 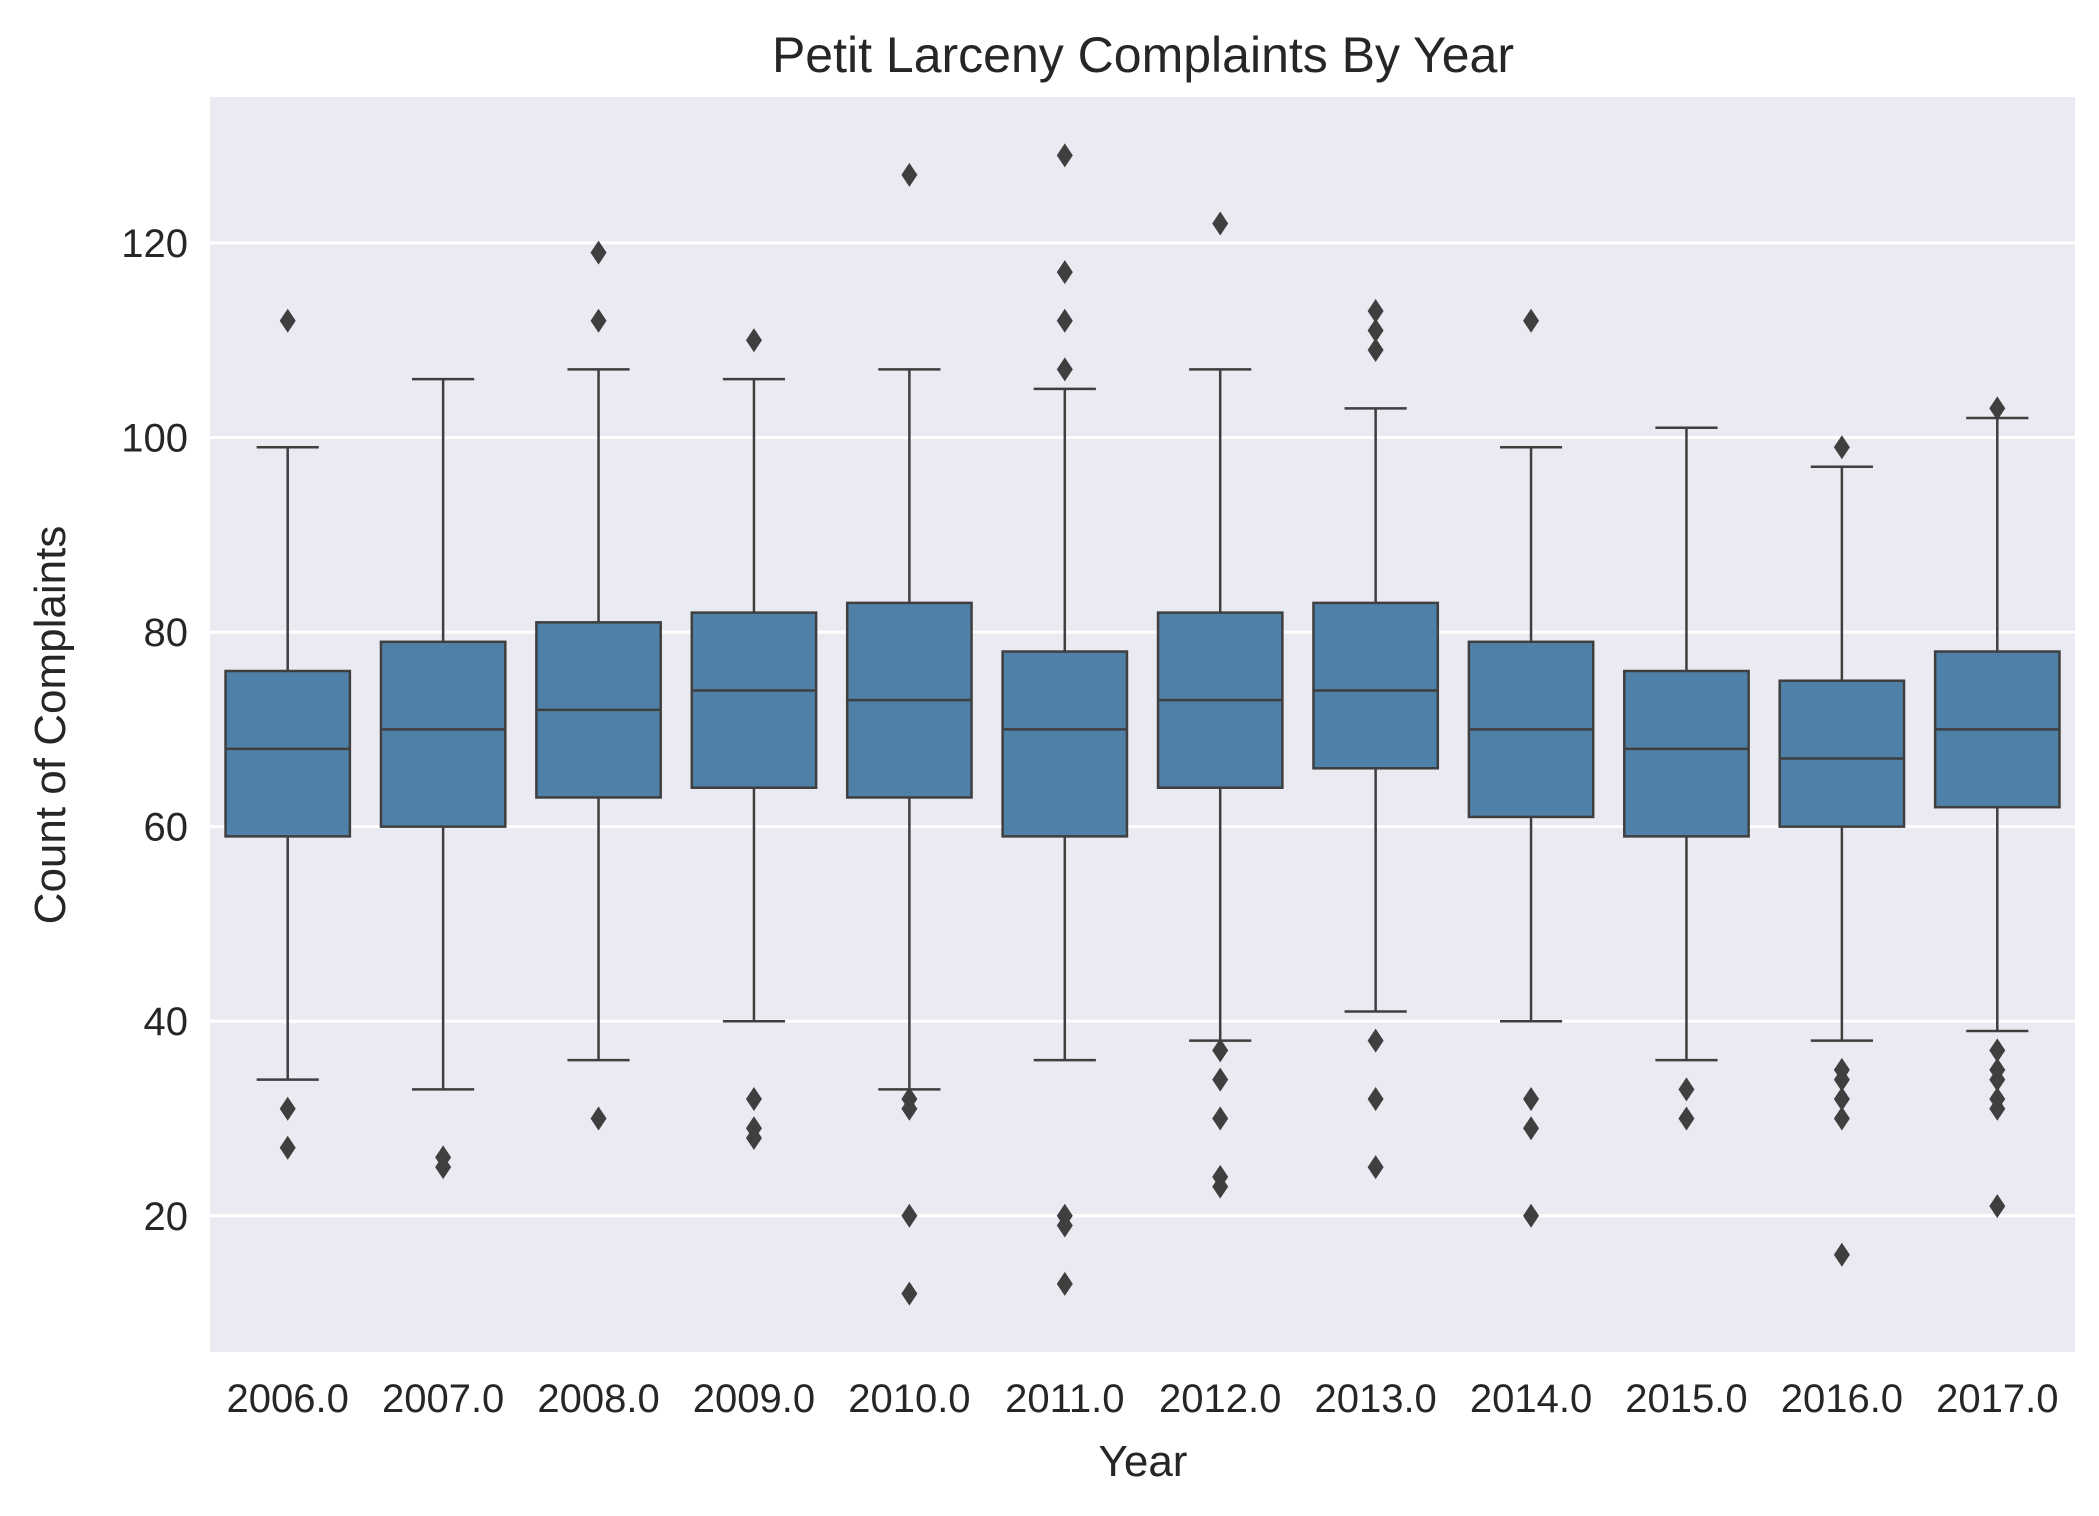 I want to click on box-2006.0, so click(x=288, y=734).